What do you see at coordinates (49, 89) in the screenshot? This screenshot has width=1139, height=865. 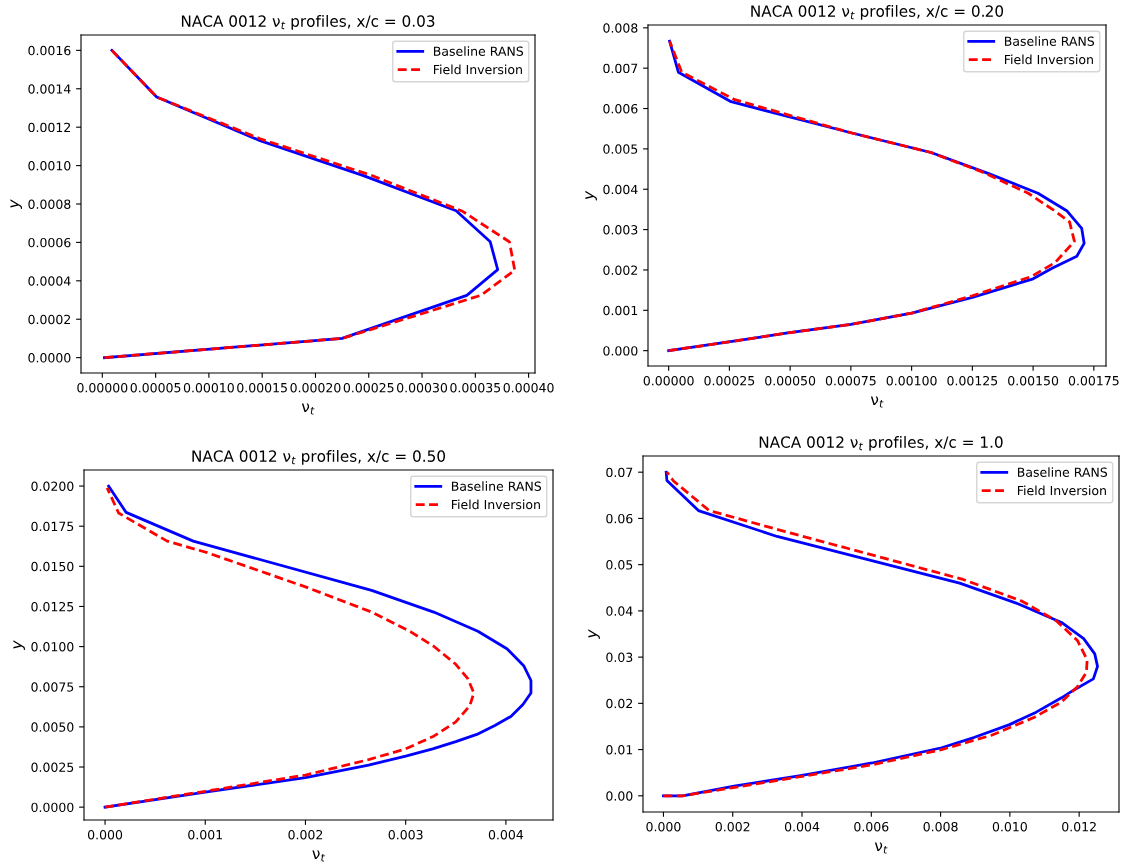 I see `y-tick-label: 0.0014` at bounding box center [49, 89].